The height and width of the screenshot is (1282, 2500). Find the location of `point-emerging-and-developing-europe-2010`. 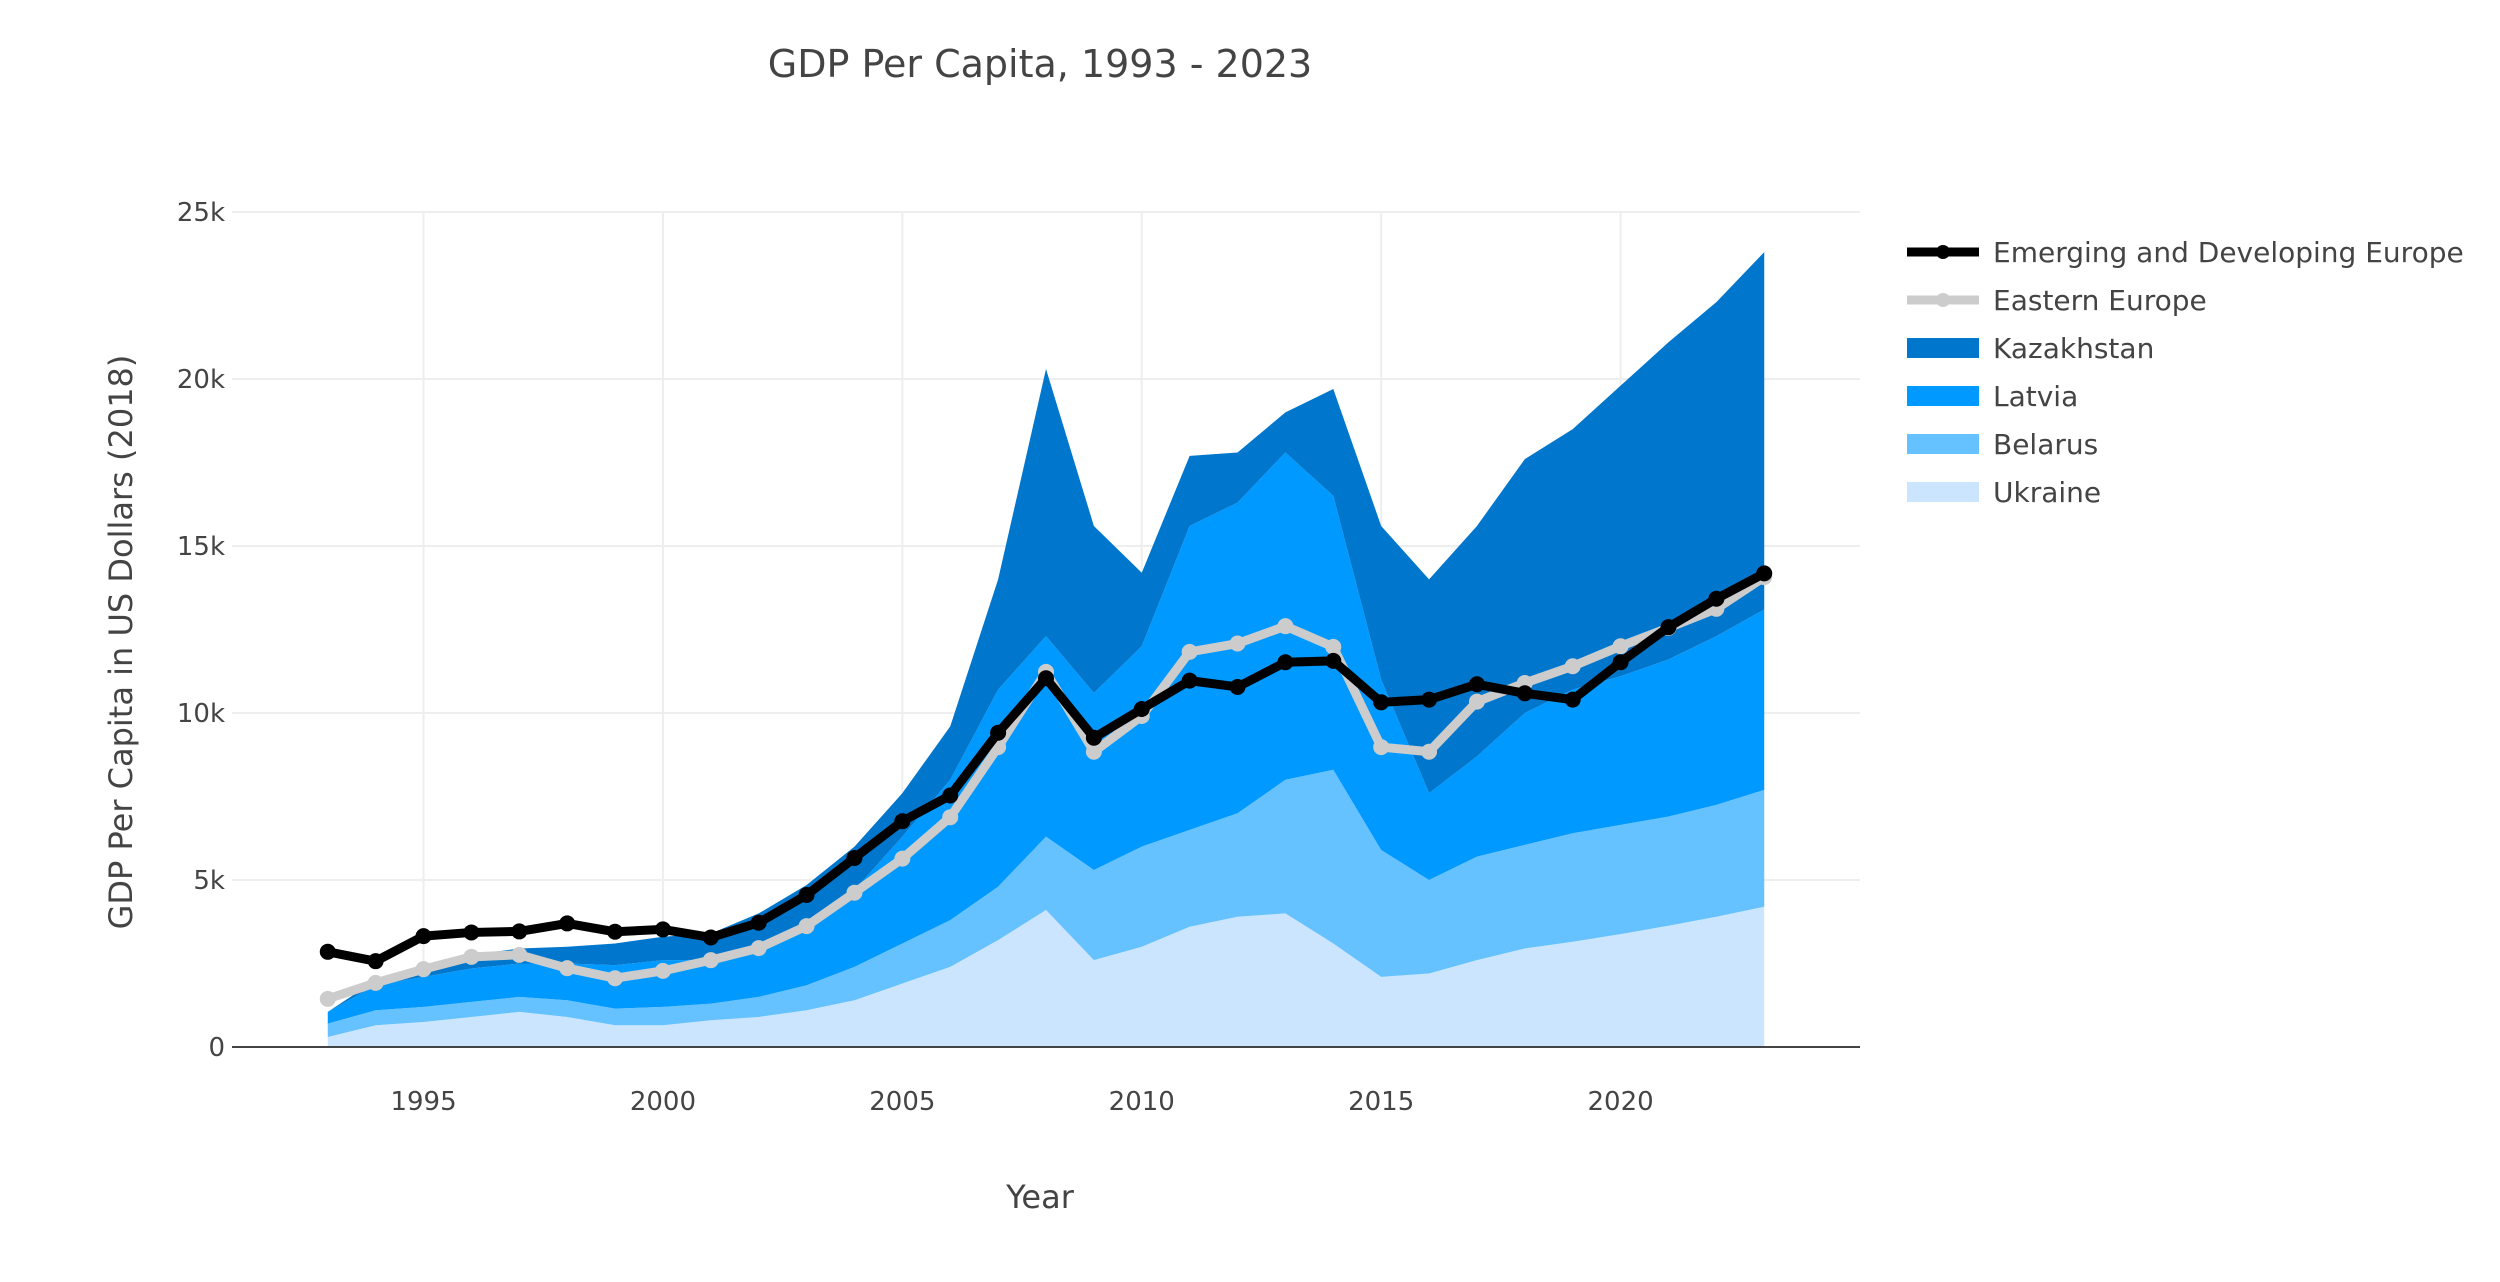

point-emerging-and-developing-europe-2010 is located at coordinates (1141, 708).